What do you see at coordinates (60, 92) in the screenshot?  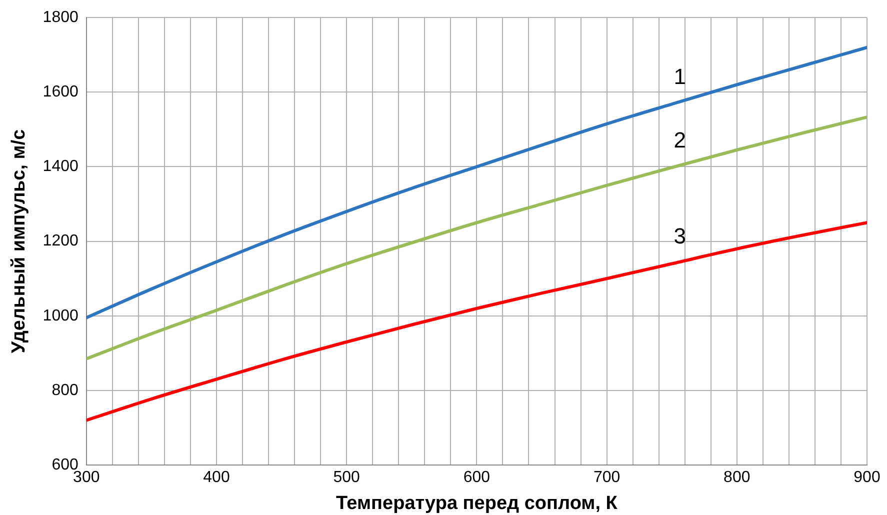 I see `y-tick-label: 1600` at bounding box center [60, 92].